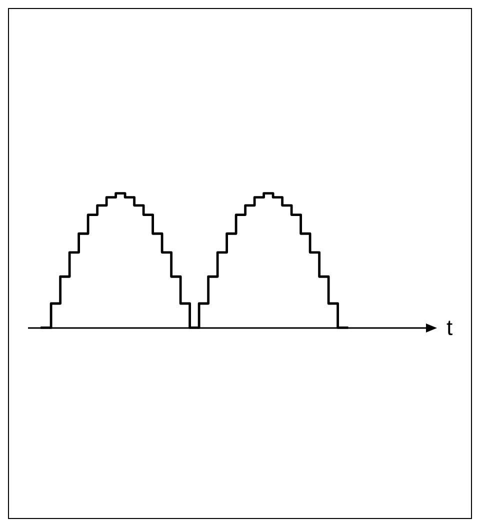 The width and height of the screenshot is (480, 527). What do you see at coordinates (449, 327) in the screenshot?
I see `x-axis-title: t` at bounding box center [449, 327].